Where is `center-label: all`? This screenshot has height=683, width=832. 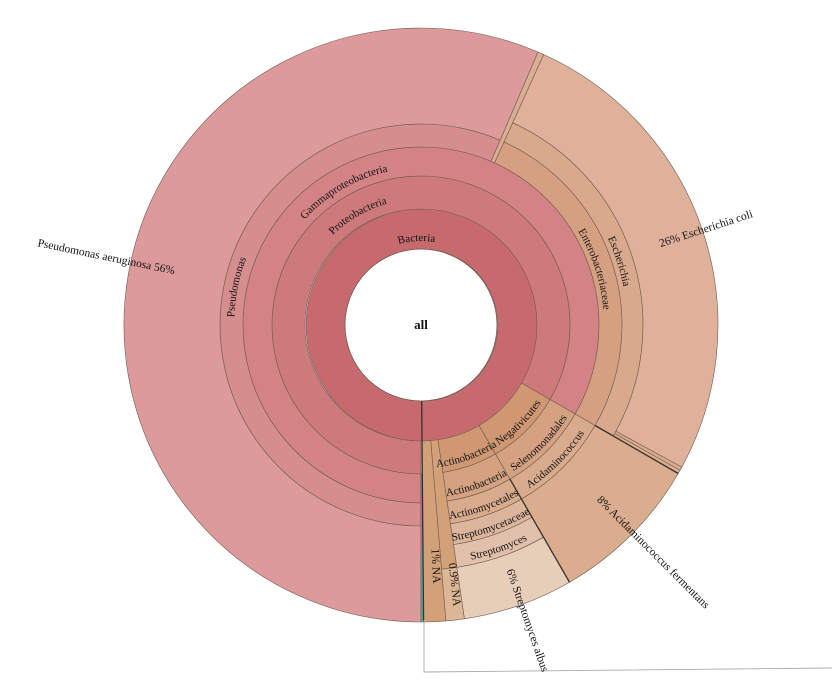 center-label: all is located at coordinates (421, 324).